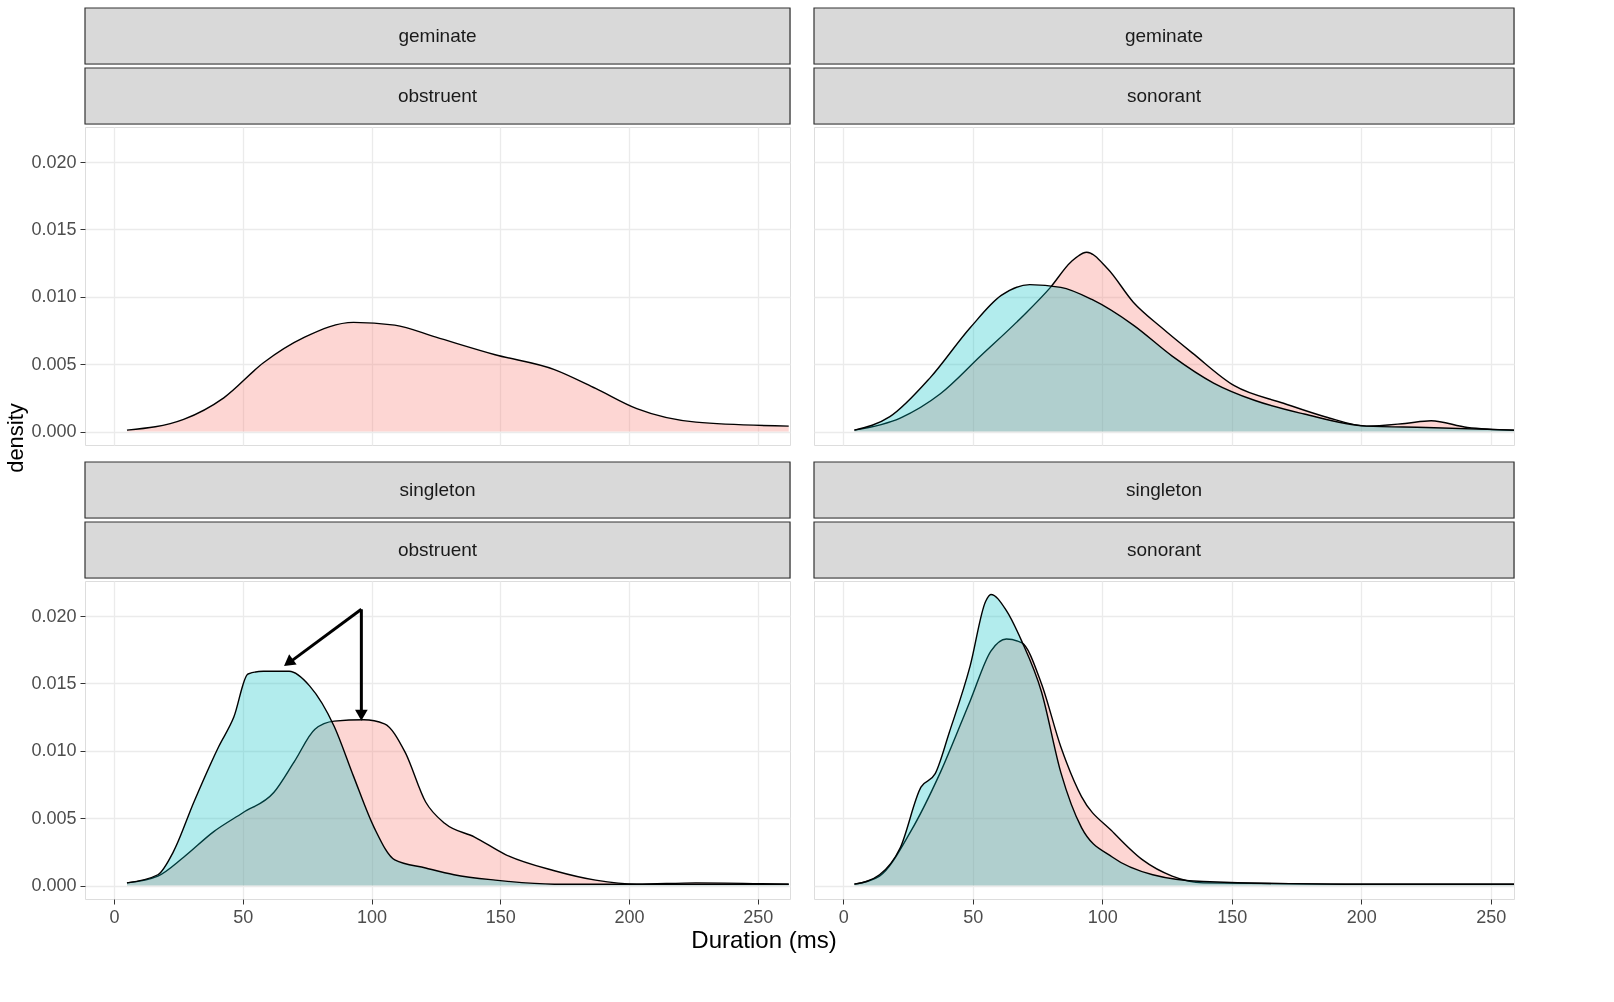 The width and height of the screenshot is (1614, 1002). What do you see at coordinates (764, 939) in the screenshot?
I see `x-axis-title: Duration (ms)` at bounding box center [764, 939].